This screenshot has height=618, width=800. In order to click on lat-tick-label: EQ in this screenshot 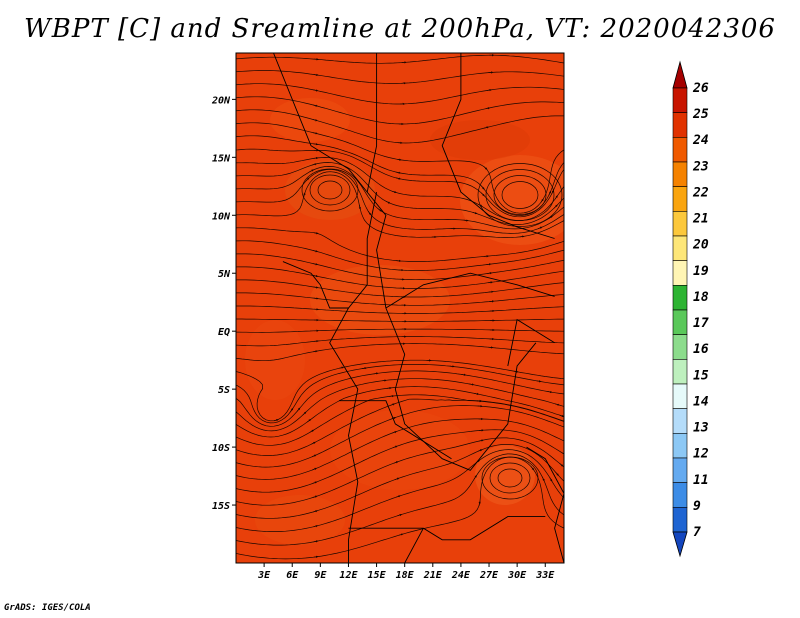, I will do `click(224, 332)`.